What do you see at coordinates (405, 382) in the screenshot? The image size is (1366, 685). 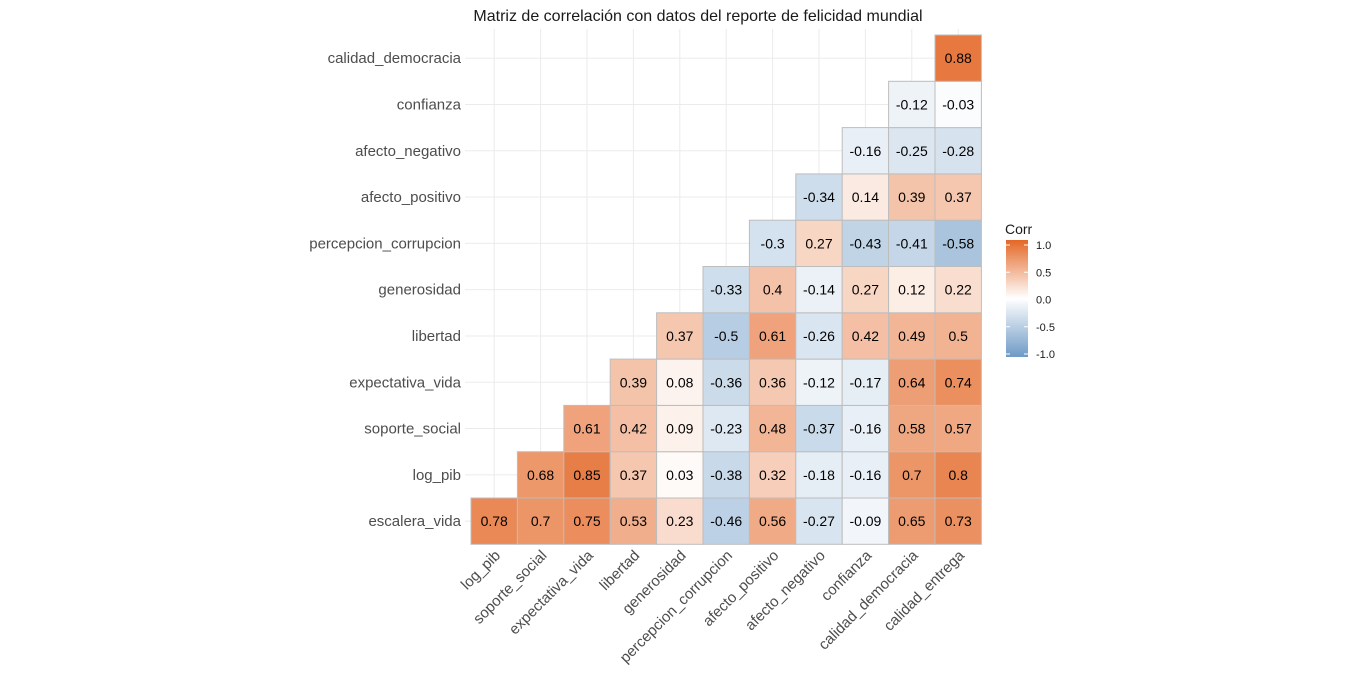 I see `y-tick-label: expectativa_vida` at bounding box center [405, 382].